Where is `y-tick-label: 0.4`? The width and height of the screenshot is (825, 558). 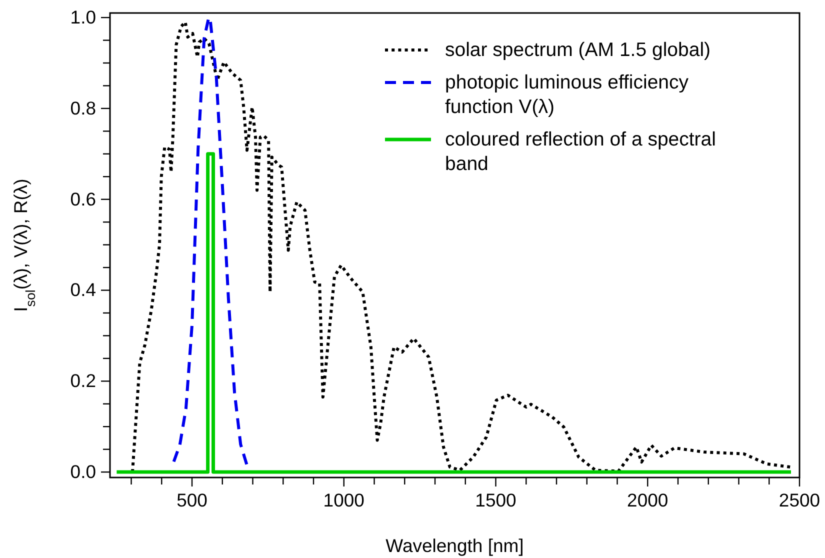 y-tick-label: 0.4 is located at coordinates (83, 289).